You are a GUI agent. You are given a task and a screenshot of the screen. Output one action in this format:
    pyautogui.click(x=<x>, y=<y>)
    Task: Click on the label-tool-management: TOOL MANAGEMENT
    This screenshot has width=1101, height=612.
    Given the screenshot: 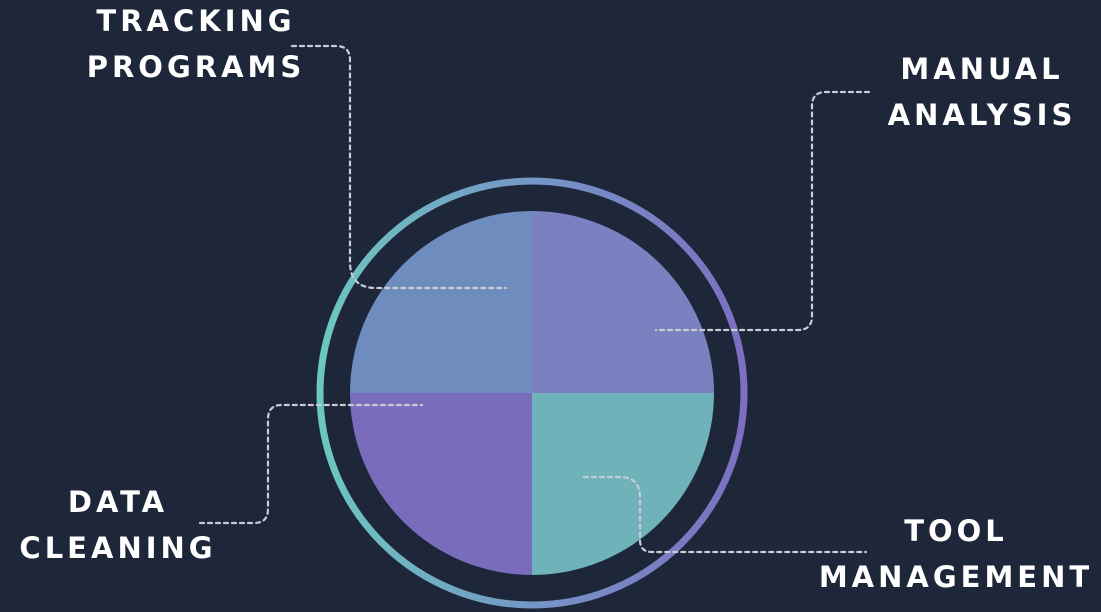 What is the action you would take?
    pyautogui.click(x=953, y=554)
    